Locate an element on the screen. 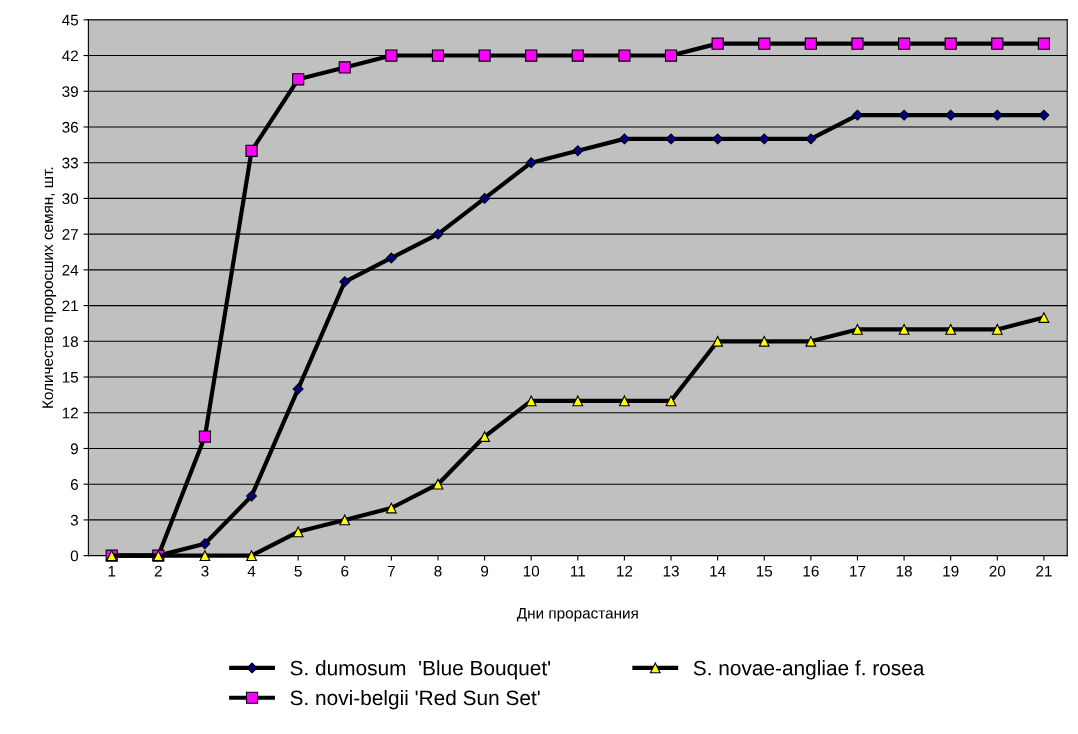 The height and width of the screenshot is (734, 1078). x-tick-label: 14 is located at coordinates (718, 571).